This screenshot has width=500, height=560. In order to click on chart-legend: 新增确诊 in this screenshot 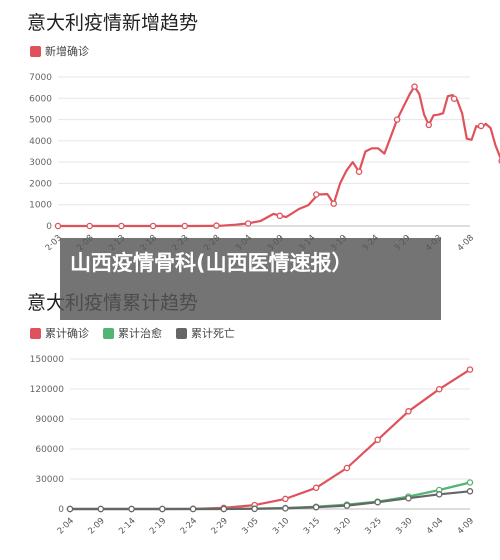, I will do `click(59, 51)`.